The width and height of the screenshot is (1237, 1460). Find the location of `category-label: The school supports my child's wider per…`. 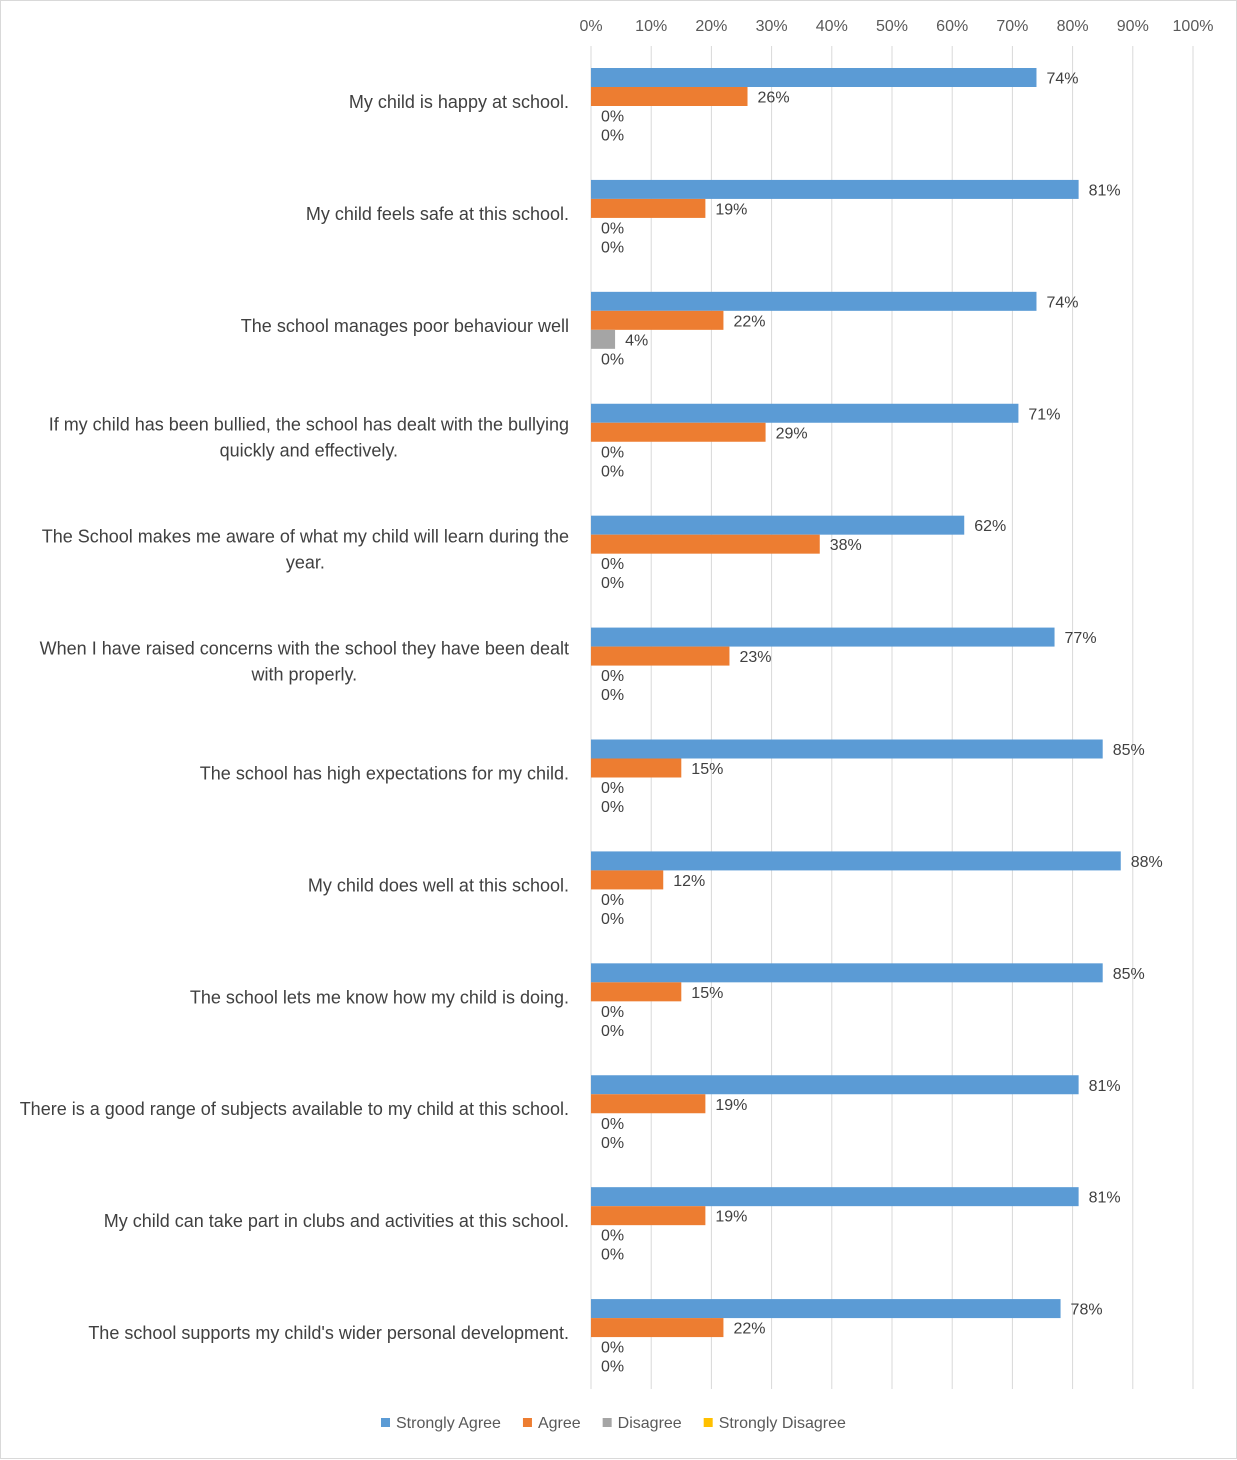

category-label: The school supports my child's wider per… is located at coordinates (328, 1333).